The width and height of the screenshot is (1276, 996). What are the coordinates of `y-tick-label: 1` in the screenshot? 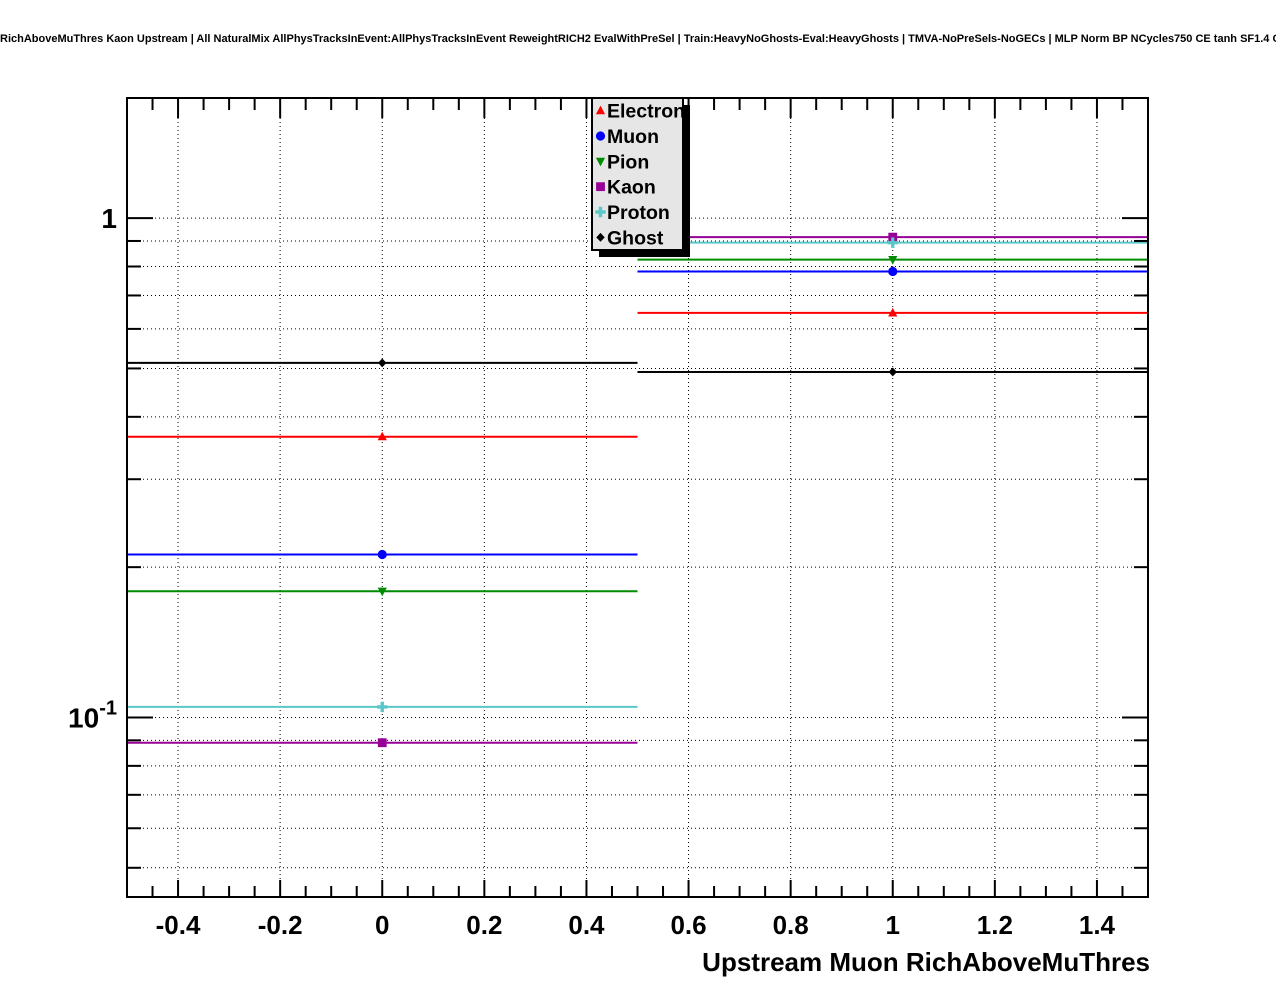 It's located at (109, 218).